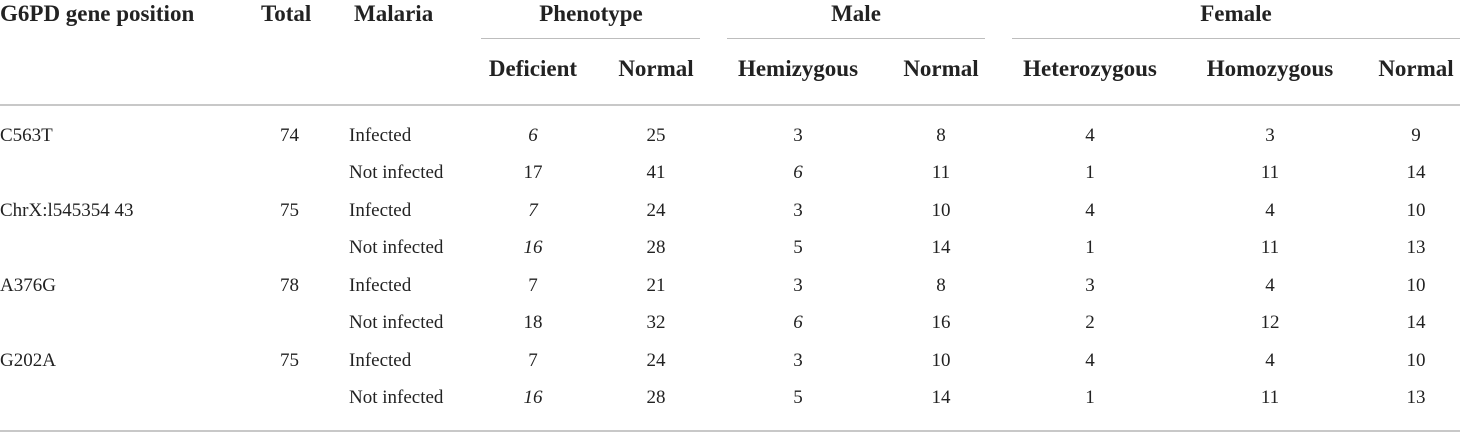  Describe the element at coordinates (656, 285) in the screenshot. I see `cell-phenotype-normal: 21` at that location.